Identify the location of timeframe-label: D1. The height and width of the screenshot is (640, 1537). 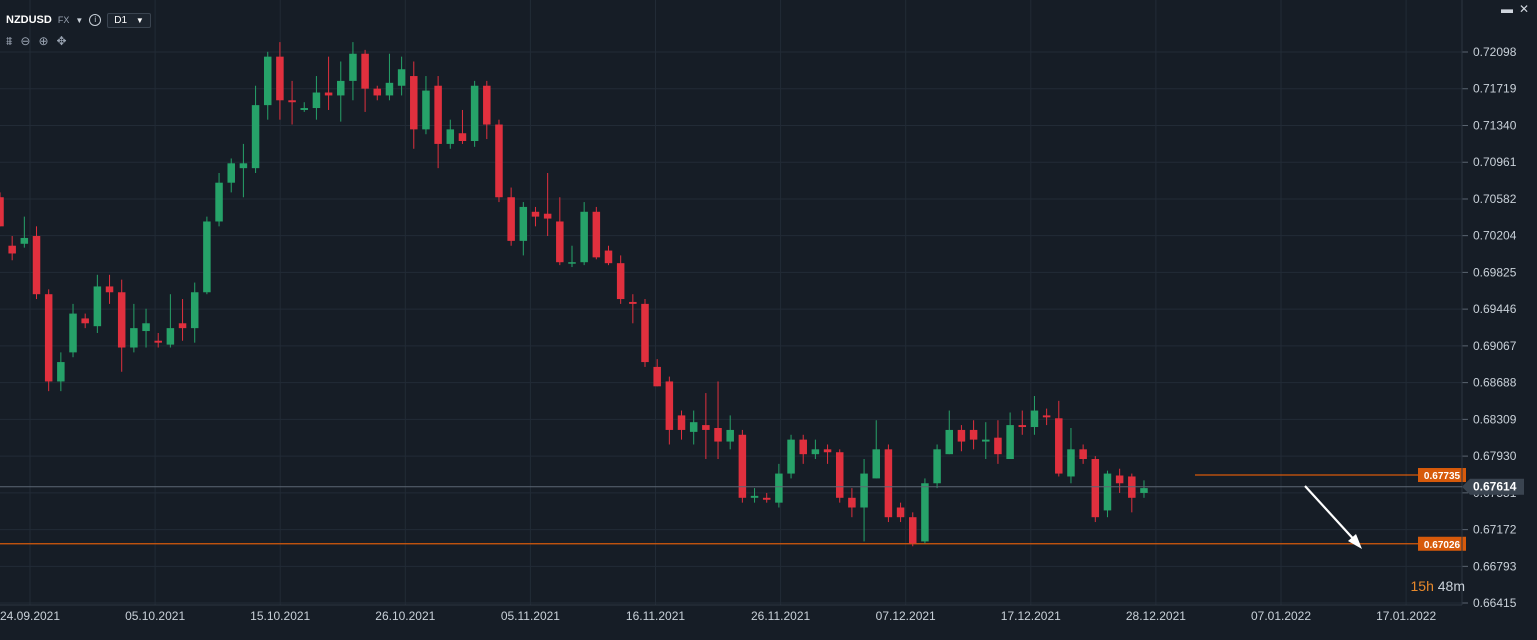
(121, 20).